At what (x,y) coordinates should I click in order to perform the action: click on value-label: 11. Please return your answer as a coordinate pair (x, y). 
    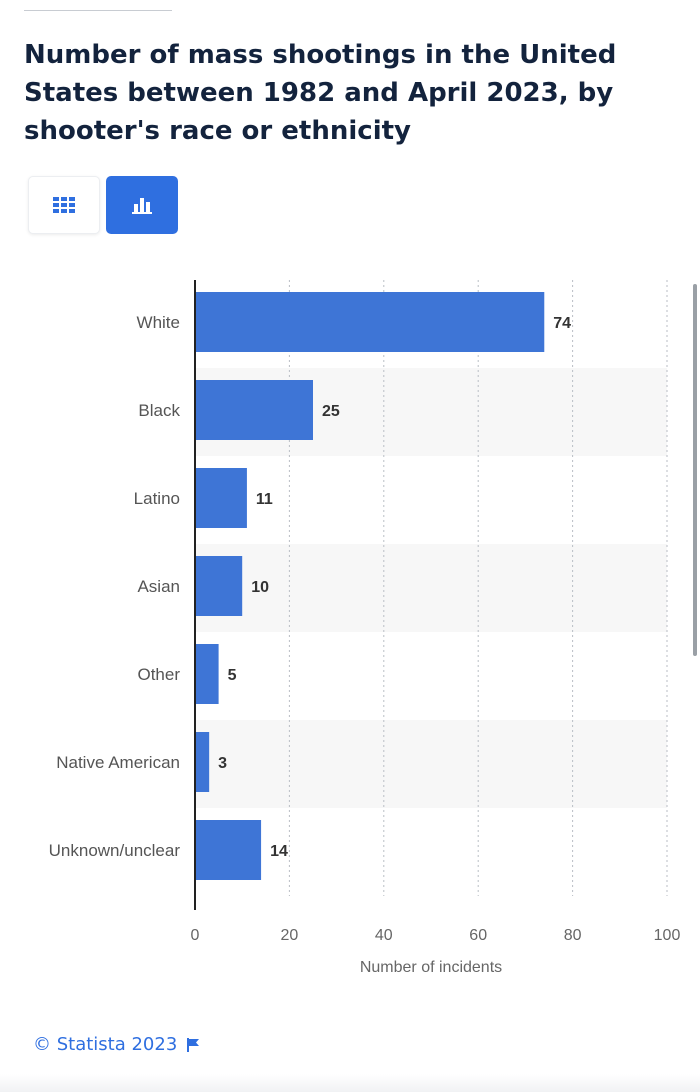
    Looking at the image, I should click on (264, 499).